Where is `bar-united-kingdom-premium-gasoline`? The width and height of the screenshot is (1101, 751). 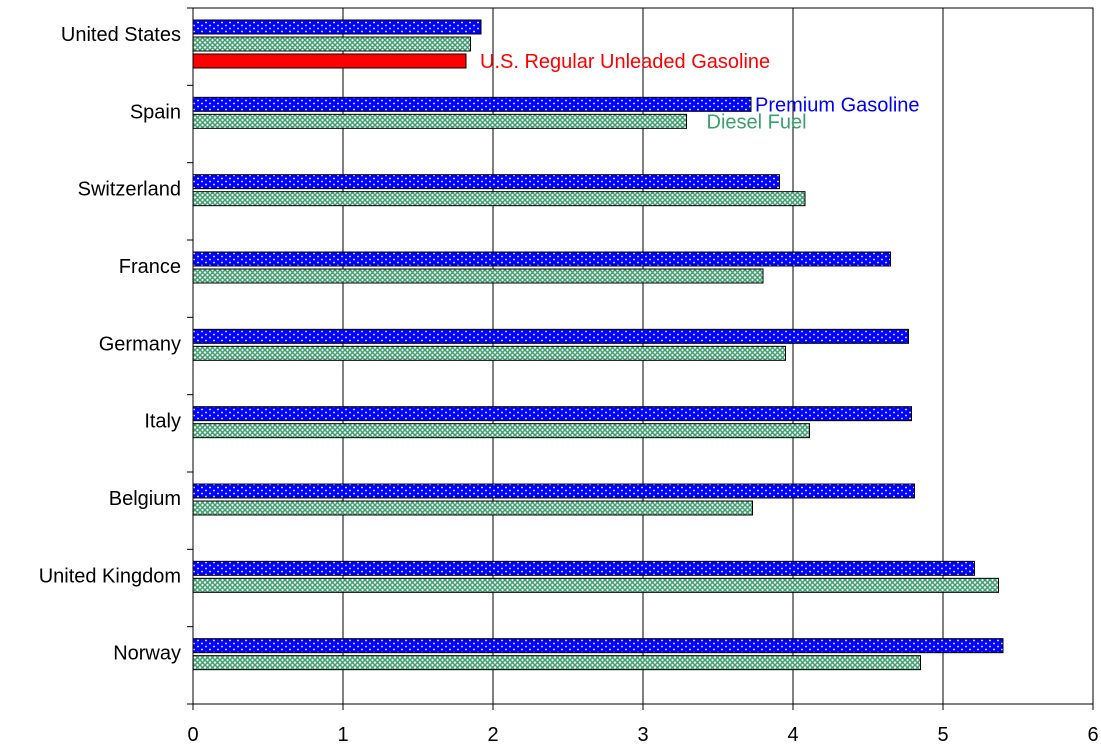 bar-united-kingdom-premium-gasoline is located at coordinates (583, 568).